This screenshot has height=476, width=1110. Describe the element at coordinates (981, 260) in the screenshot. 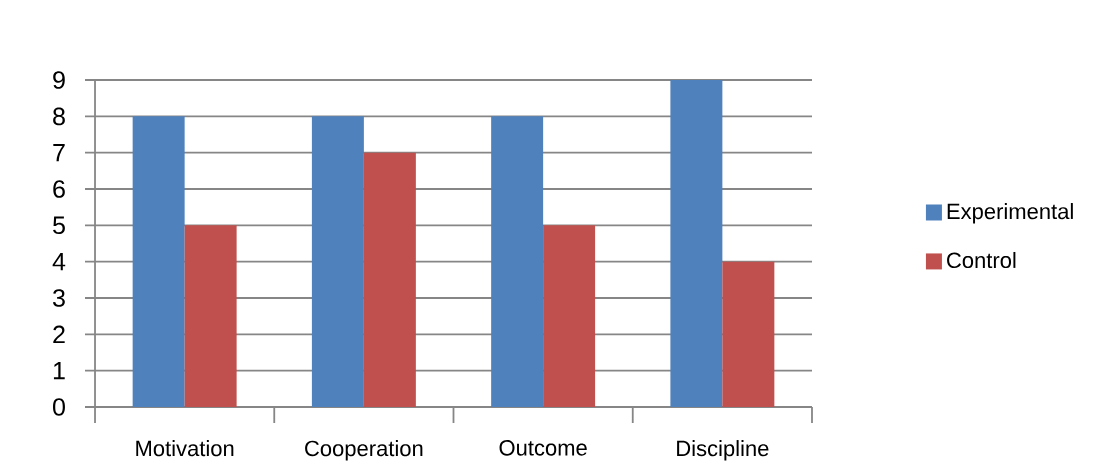

I see `legend-label: Control` at that location.